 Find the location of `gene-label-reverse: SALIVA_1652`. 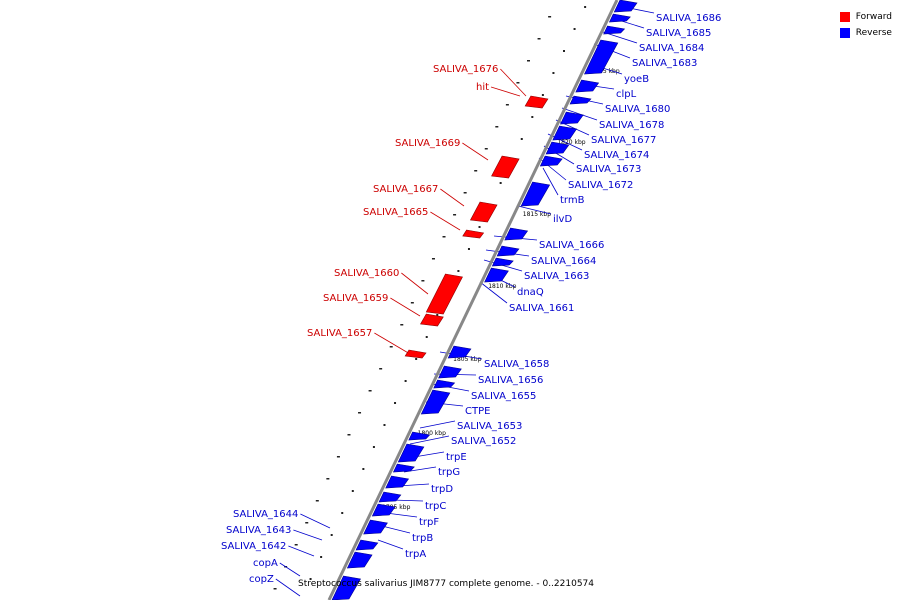

gene-label-reverse: SALIVA_1652 is located at coordinates (483, 441).